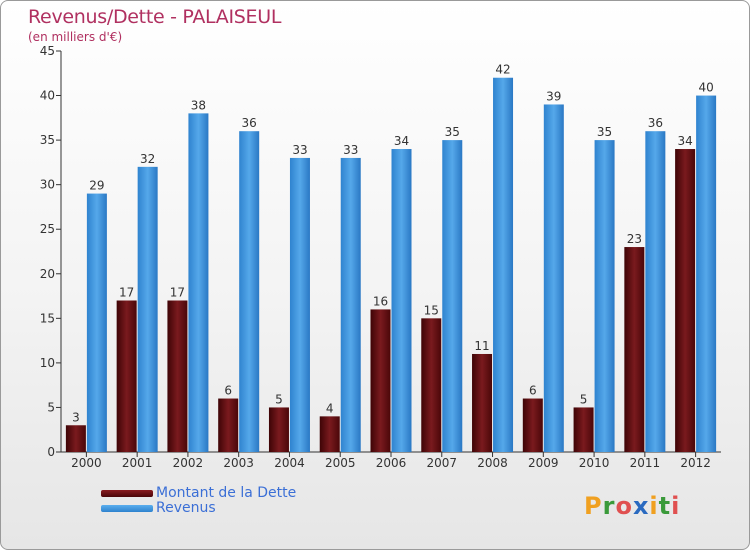 This screenshot has width=750, height=550. Describe the element at coordinates (705, 88) in the screenshot. I see `value-label-revenus: 40` at that location.